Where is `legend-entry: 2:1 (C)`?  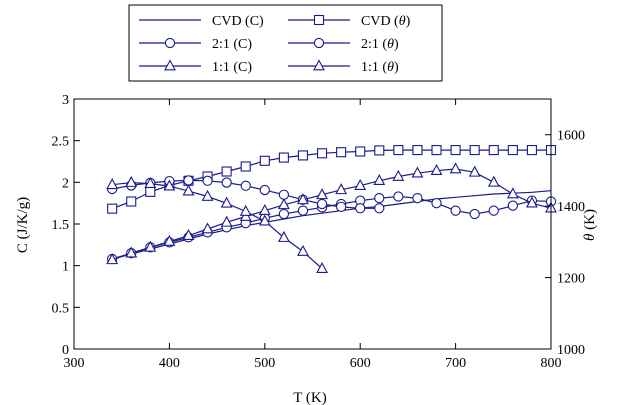
legend-entry: 2:1 (C) is located at coordinates (195, 44).